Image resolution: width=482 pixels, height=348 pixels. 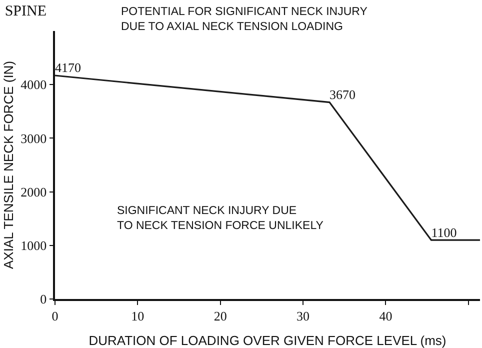 What do you see at coordinates (220, 316) in the screenshot?
I see `x-tick-label: 20` at bounding box center [220, 316].